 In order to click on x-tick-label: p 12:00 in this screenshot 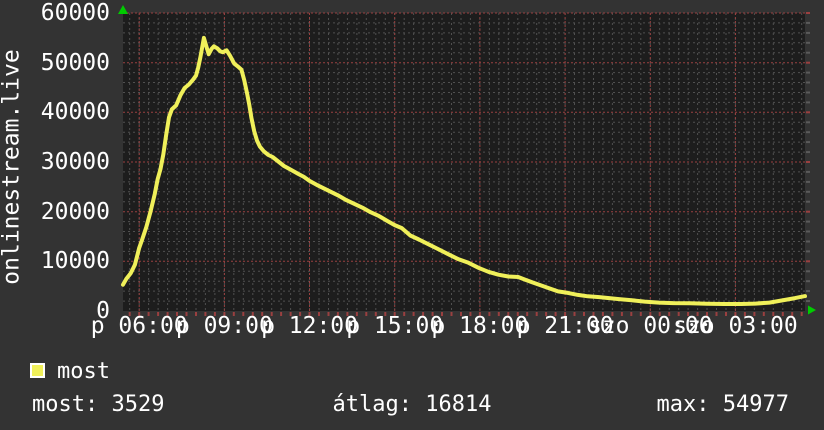, I will do `click(309, 326)`.